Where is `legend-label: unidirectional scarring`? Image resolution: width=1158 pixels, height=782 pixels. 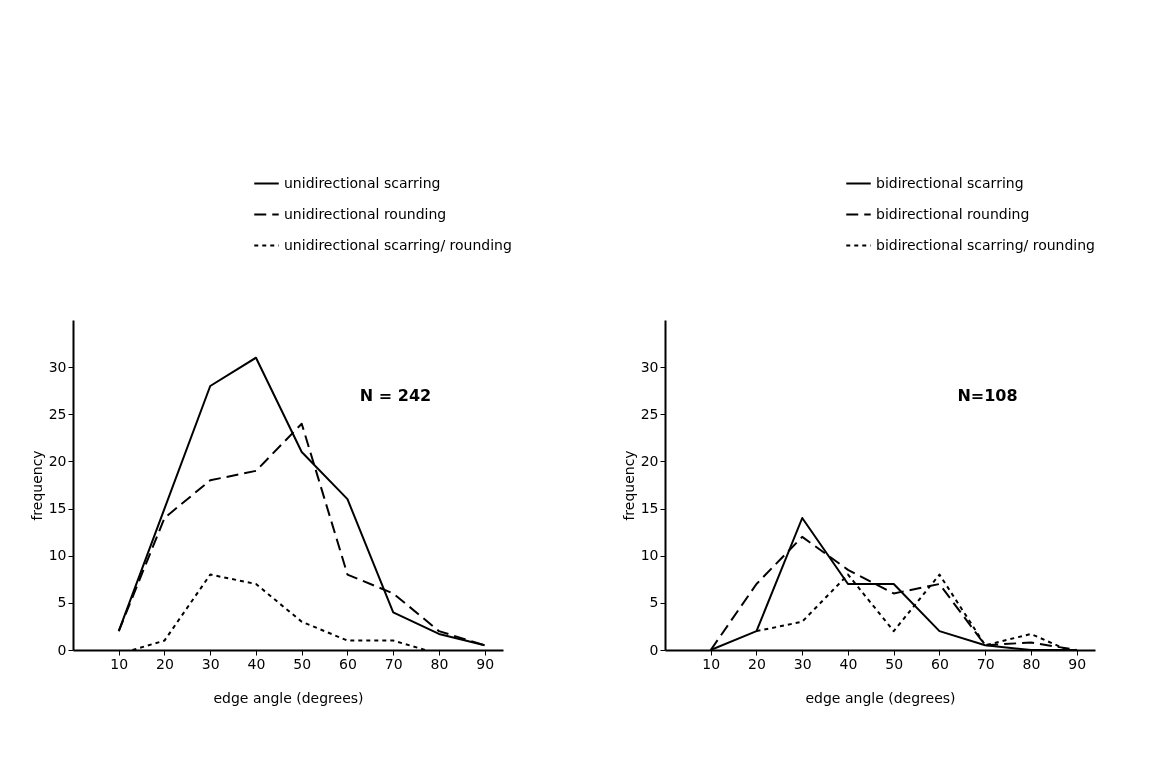
legend-label: unidirectional scarring is located at coordinates (362, 182).